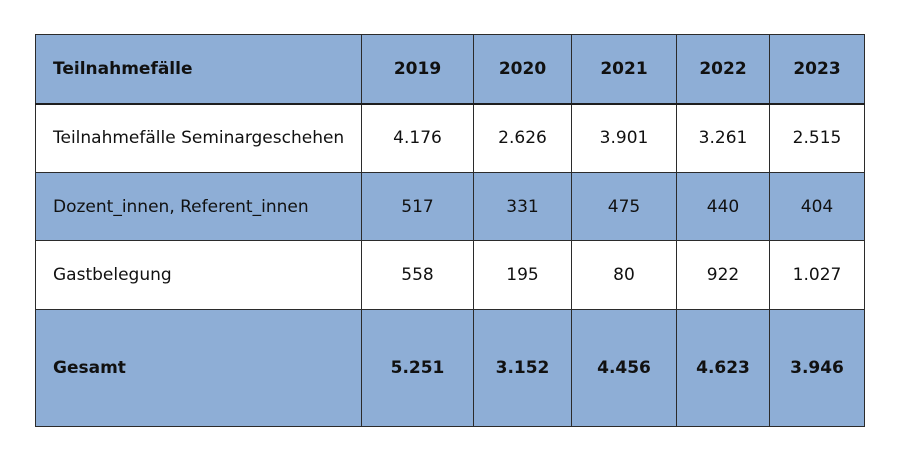  What do you see at coordinates (198, 138) in the screenshot?
I see `row-label: Teilnahmefälle Seminargeschehen` at bounding box center [198, 138].